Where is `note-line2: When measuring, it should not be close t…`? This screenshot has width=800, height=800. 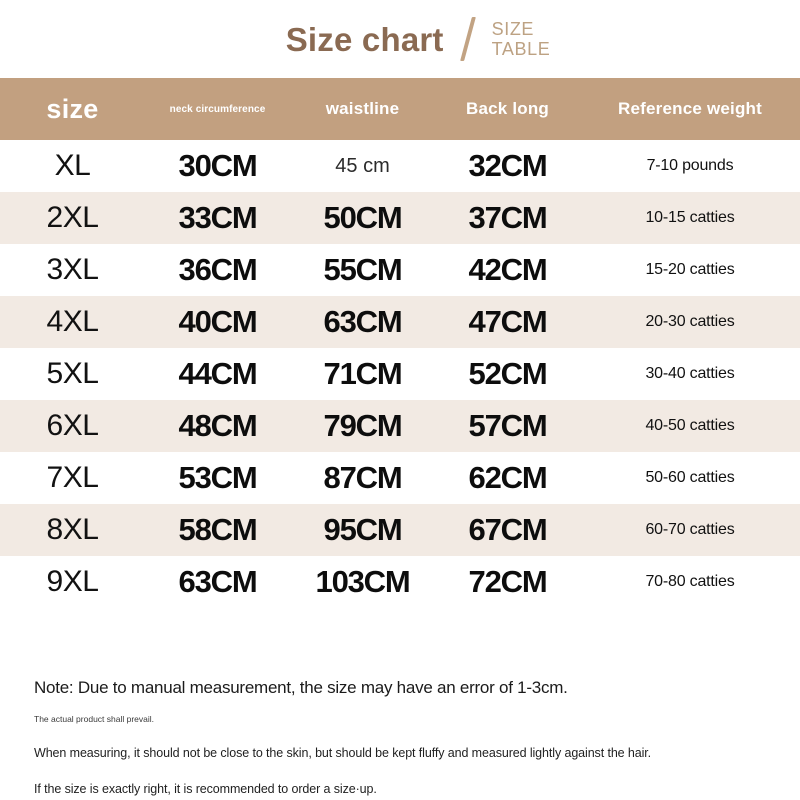 note-line2: When measuring, it should not be close t… is located at coordinates (343, 753).